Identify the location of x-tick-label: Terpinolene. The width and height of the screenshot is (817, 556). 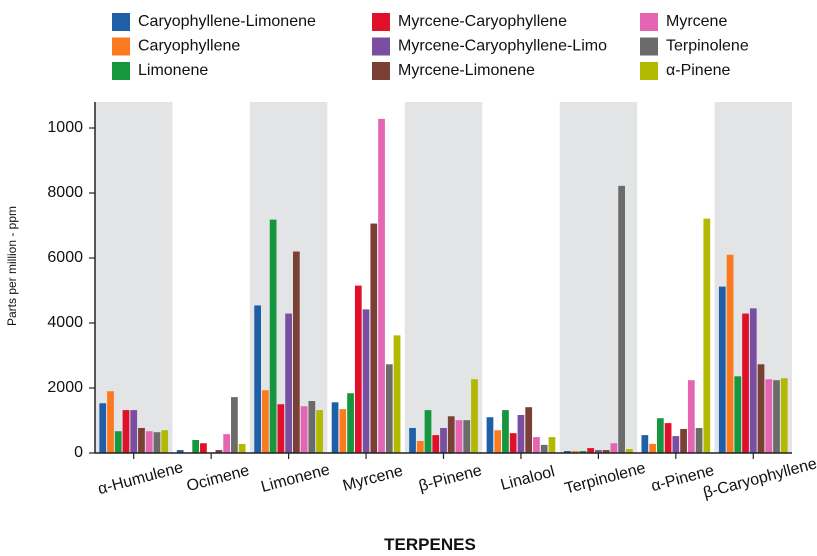
(605, 479).